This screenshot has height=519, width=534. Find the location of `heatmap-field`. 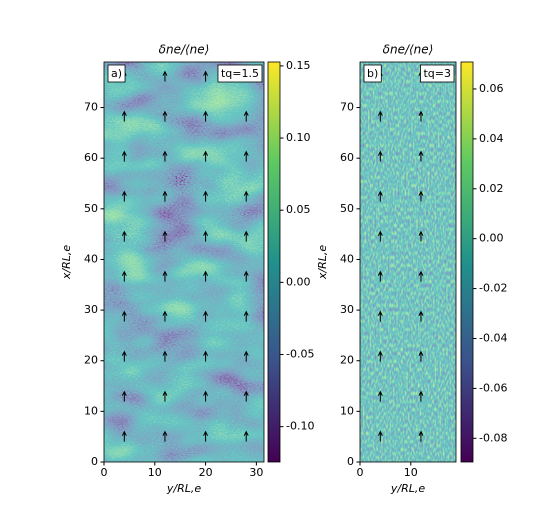

heatmap-field is located at coordinates (408, 262).